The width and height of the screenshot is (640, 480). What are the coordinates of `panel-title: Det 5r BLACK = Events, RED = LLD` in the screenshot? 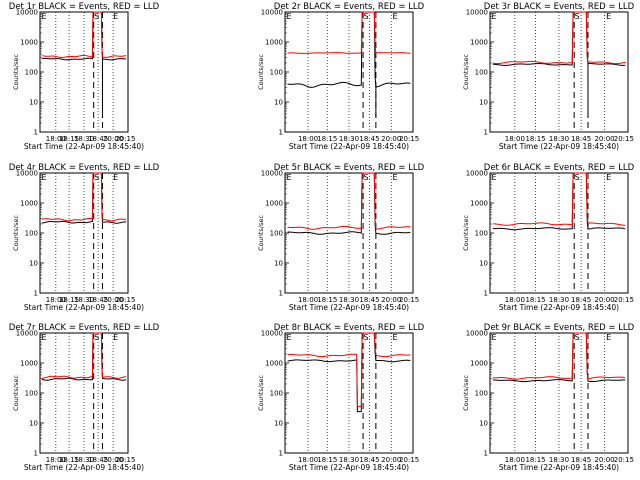 It's located at (349, 168).